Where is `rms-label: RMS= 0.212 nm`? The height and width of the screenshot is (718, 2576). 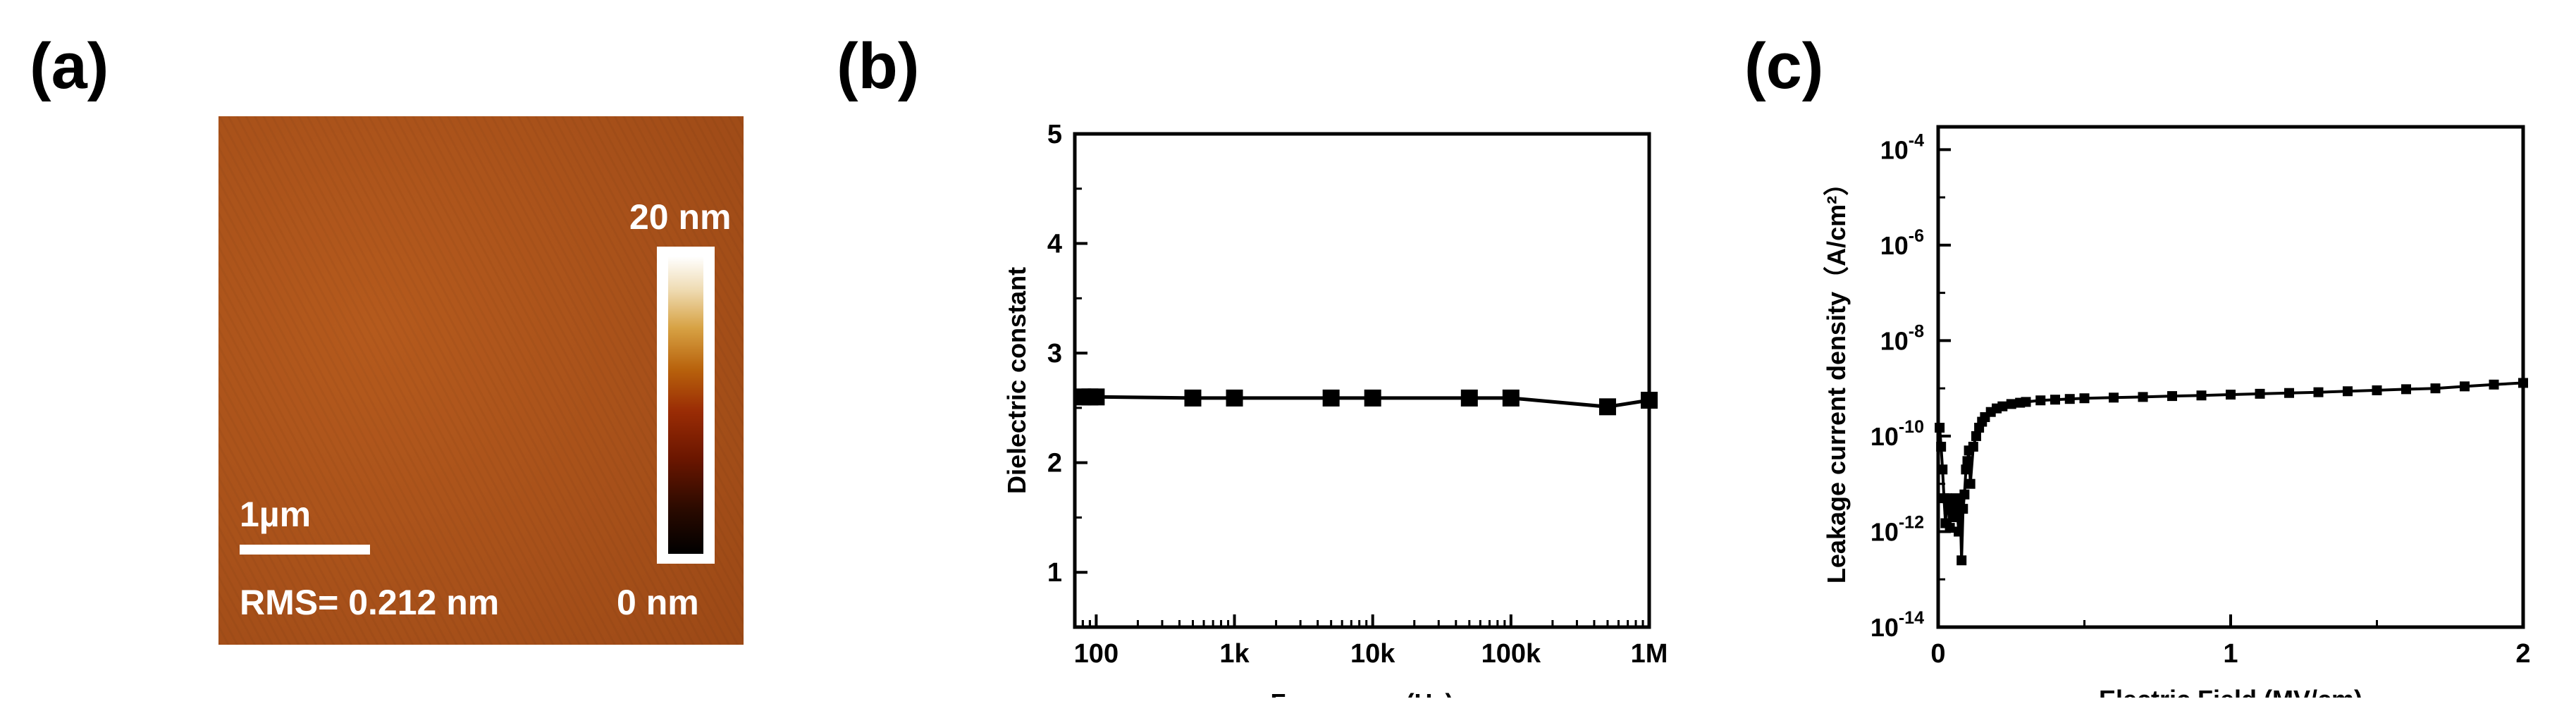 rms-label: RMS= 0.212 nm is located at coordinates (370, 602).